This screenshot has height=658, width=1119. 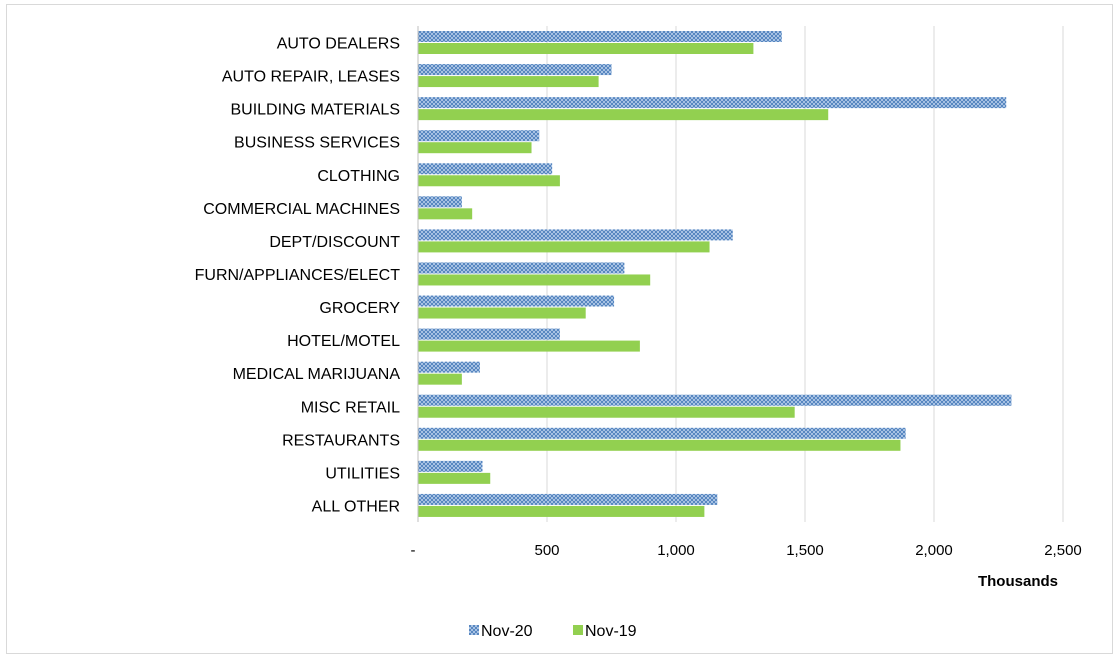 I want to click on category-label: DEPT/DISCOUNT, so click(x=334, y=242).